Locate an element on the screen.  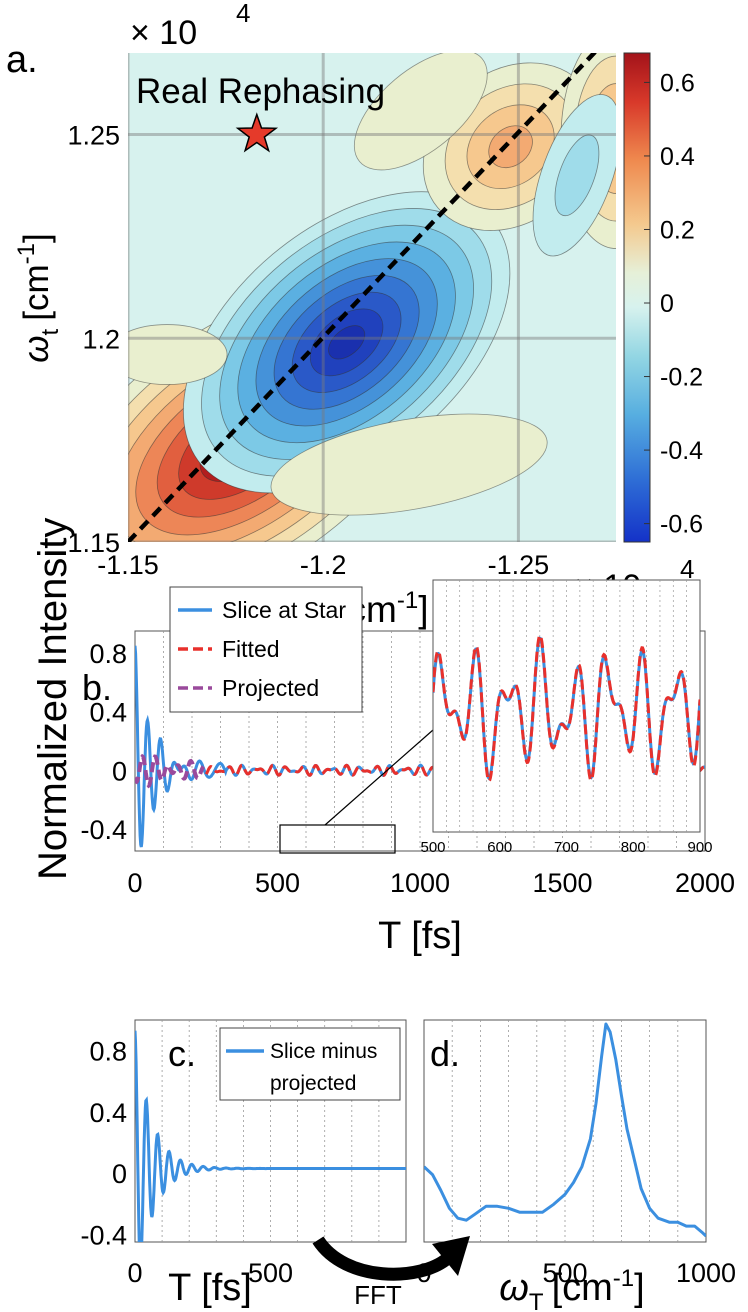
legend-box is located at coordinates (310, 1064).